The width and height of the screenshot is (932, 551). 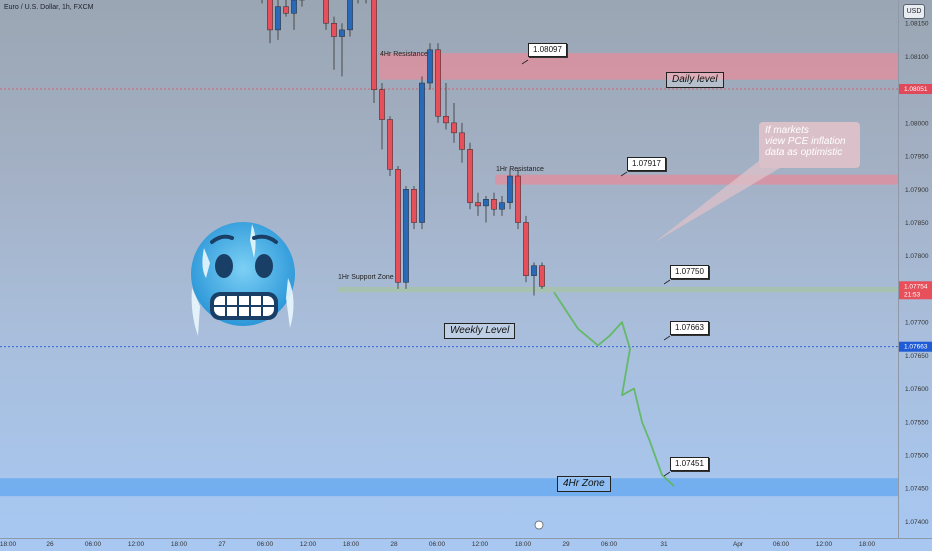 What do you see at coordinates (917, 489) in the screenshot?
I see `y-tick-label-15: 1.07450` at bounding box center [917, 489].